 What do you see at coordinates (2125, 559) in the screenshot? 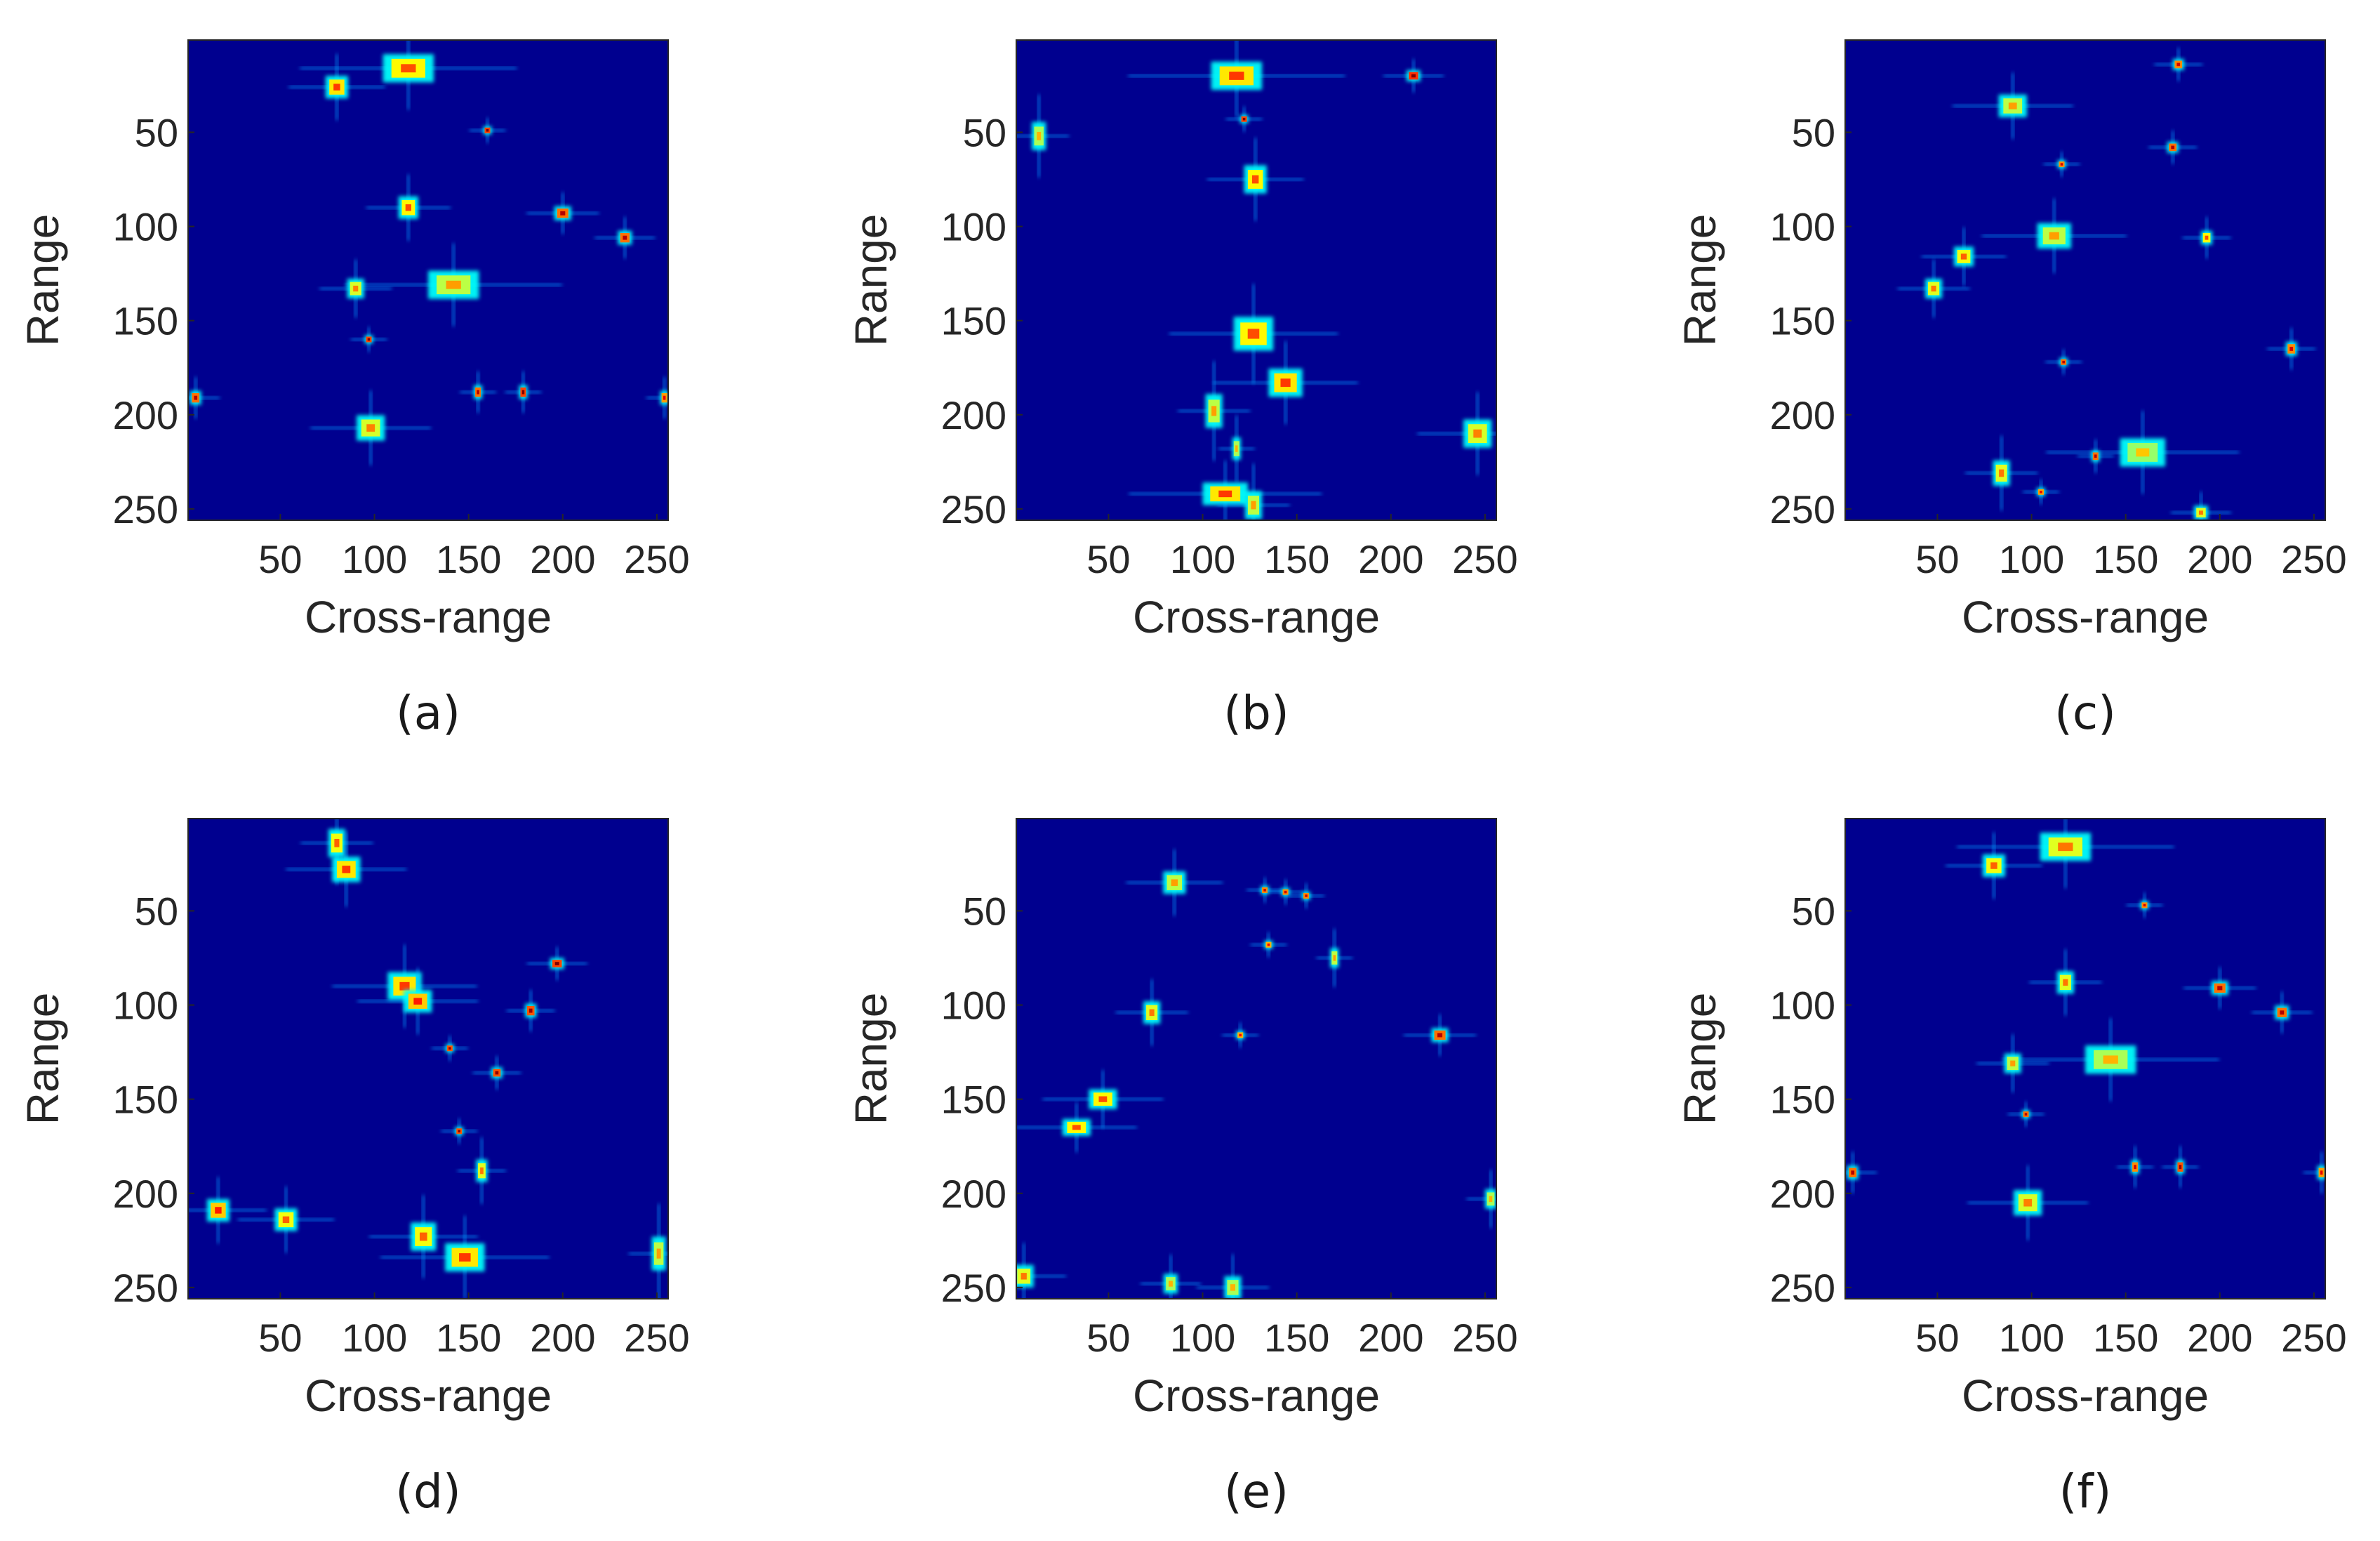
I see `x-tick-label: 150` at bounding box center [2125, 559].